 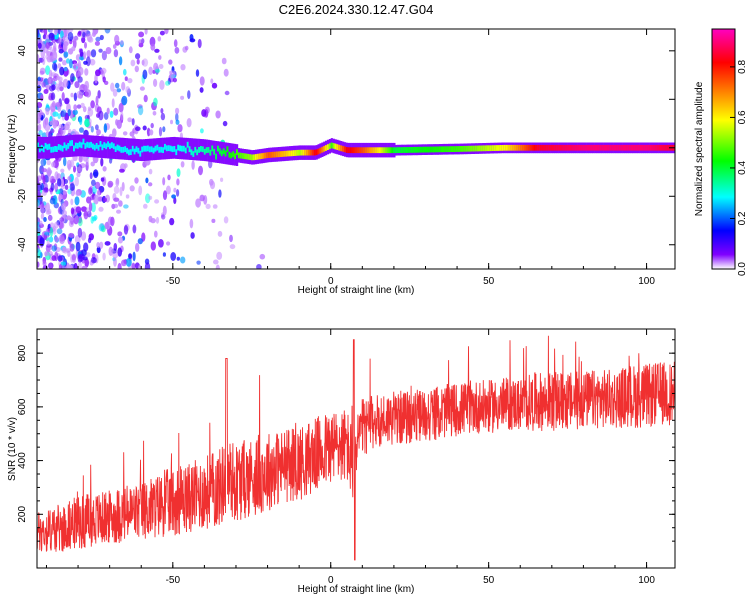 What do you see at coordinates (356, 9) in the screenshot?
I see `figure-title: C2E6.2024.330.12.47.G04` at bounding box center [356, 9].